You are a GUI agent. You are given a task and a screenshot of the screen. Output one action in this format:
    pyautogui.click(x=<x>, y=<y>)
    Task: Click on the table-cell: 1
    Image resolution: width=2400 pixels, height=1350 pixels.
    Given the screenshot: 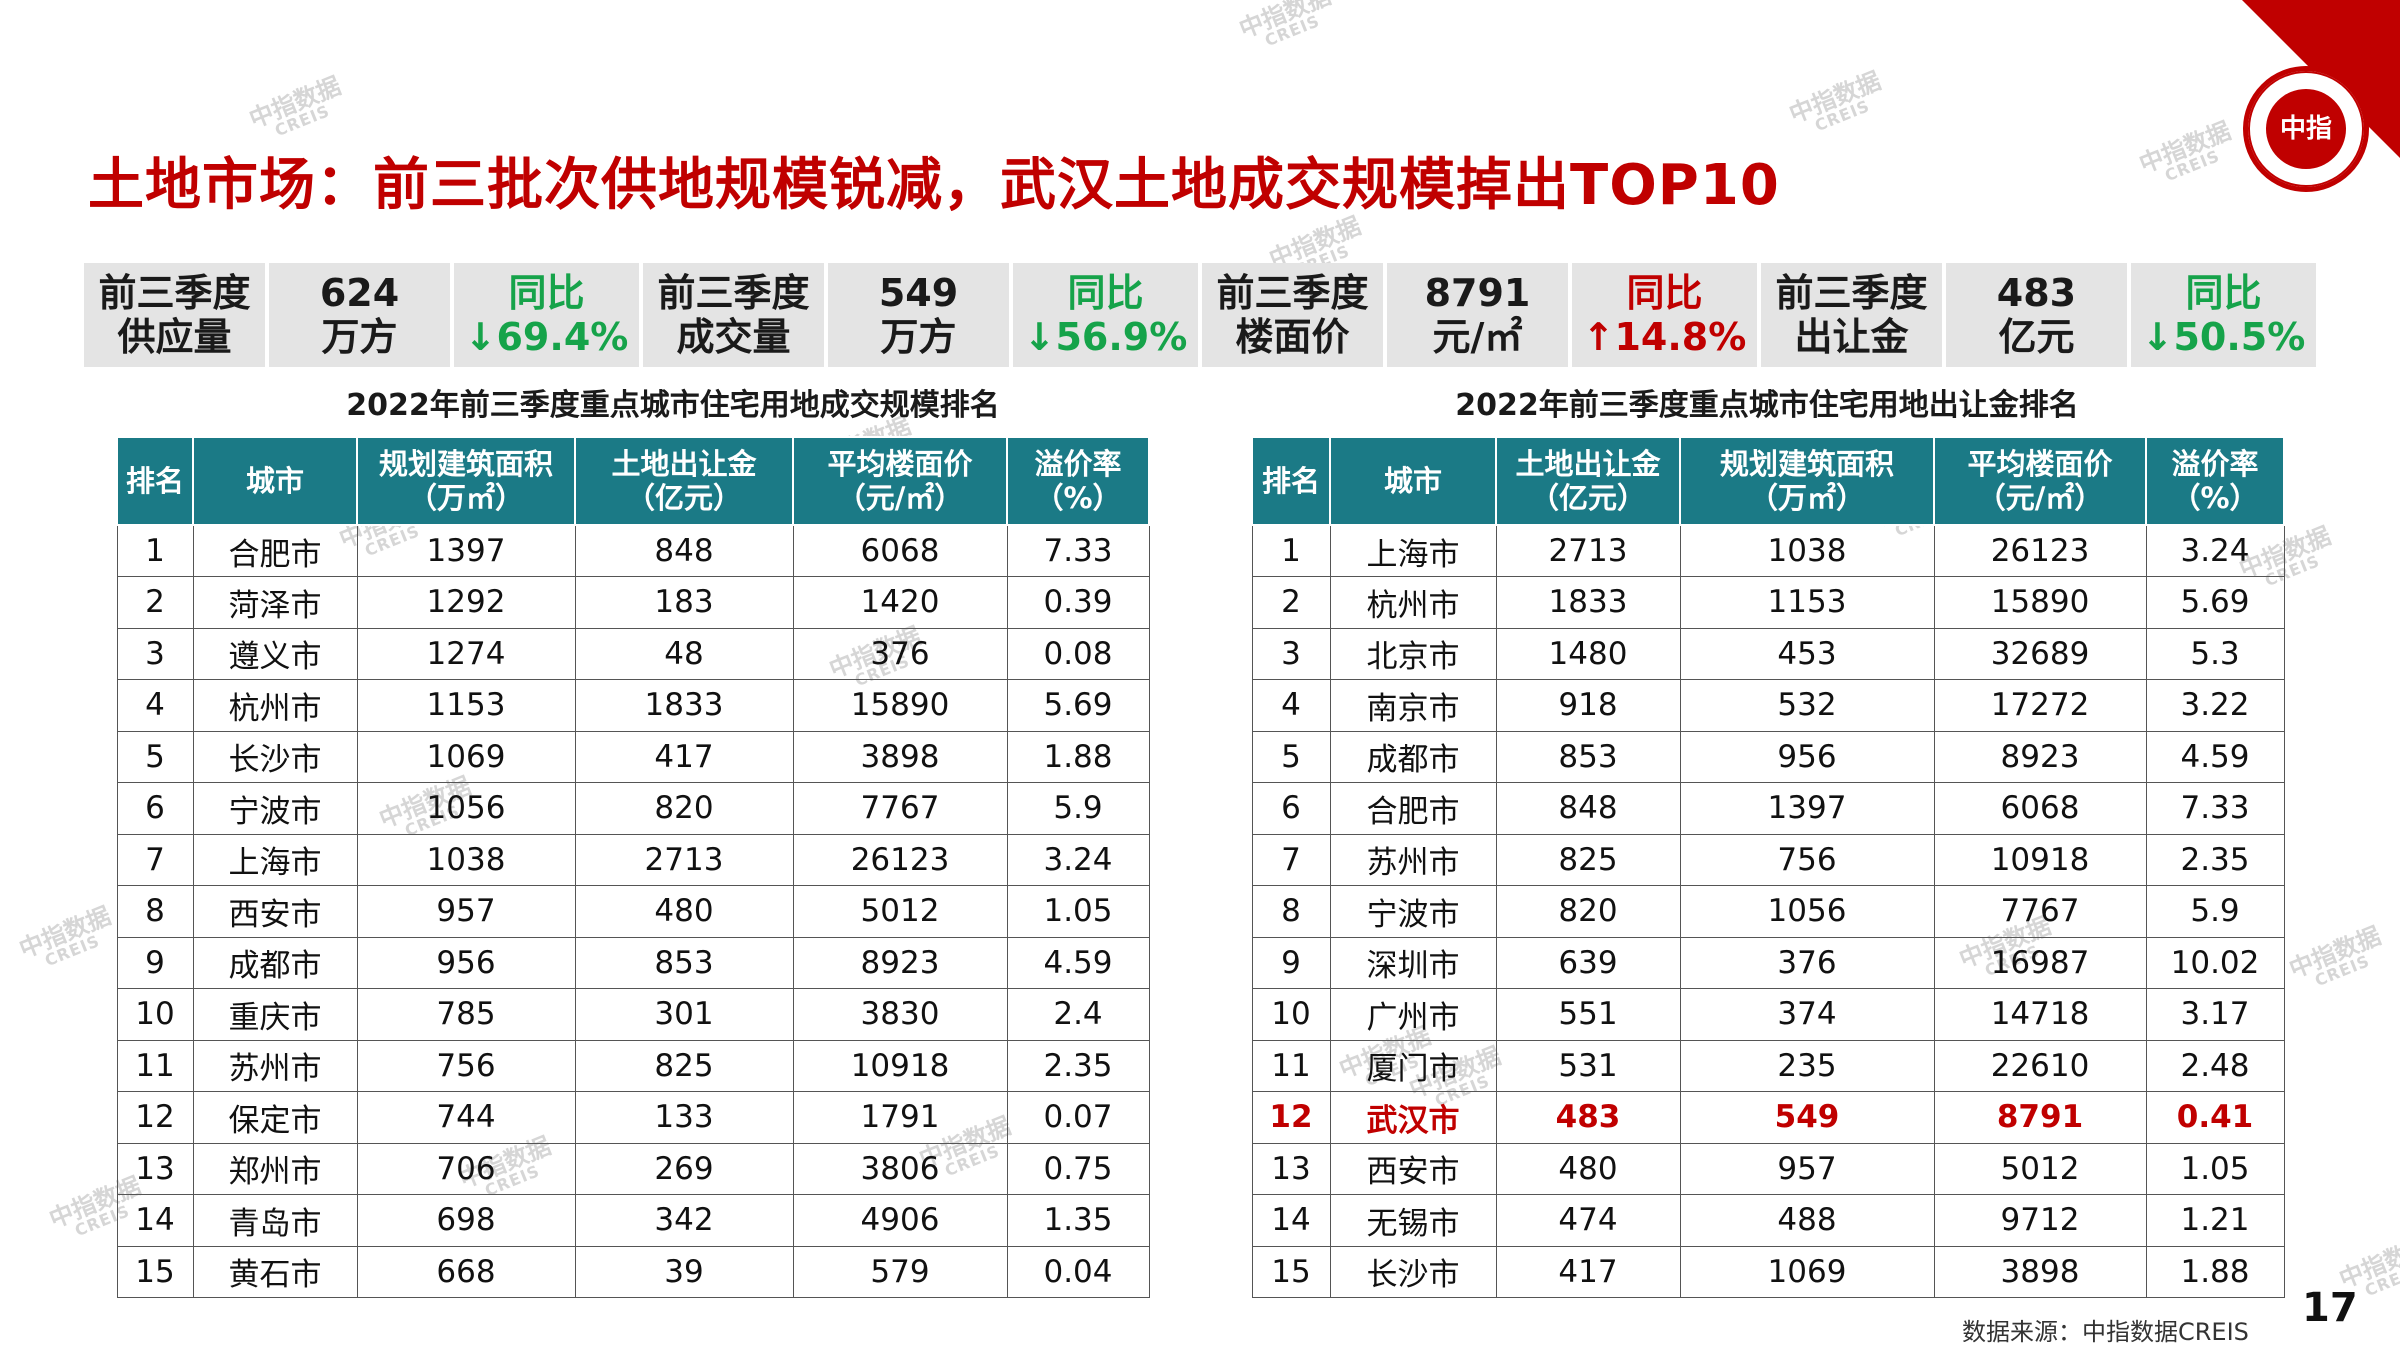 What is the action you would take?
    pyautogui.click(x=155, y=550)
    